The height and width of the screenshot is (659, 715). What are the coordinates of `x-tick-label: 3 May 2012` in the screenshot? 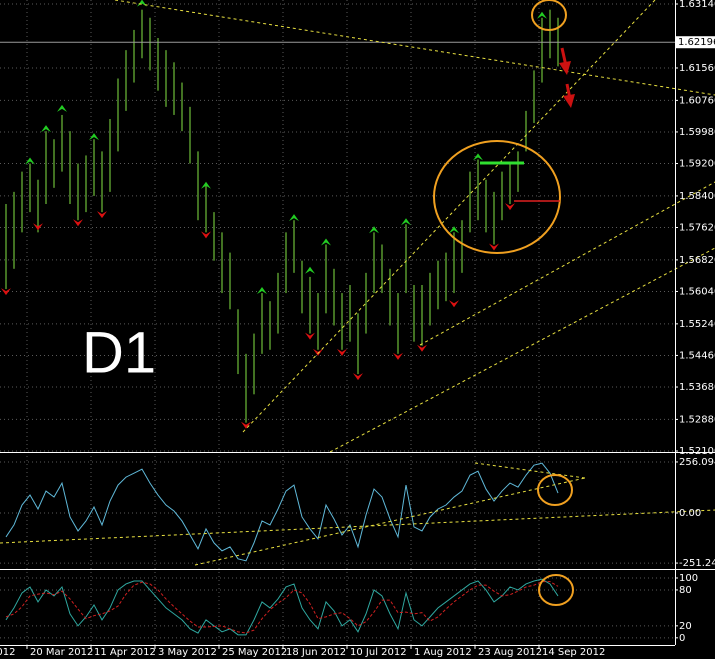 It's located at (187, 652).